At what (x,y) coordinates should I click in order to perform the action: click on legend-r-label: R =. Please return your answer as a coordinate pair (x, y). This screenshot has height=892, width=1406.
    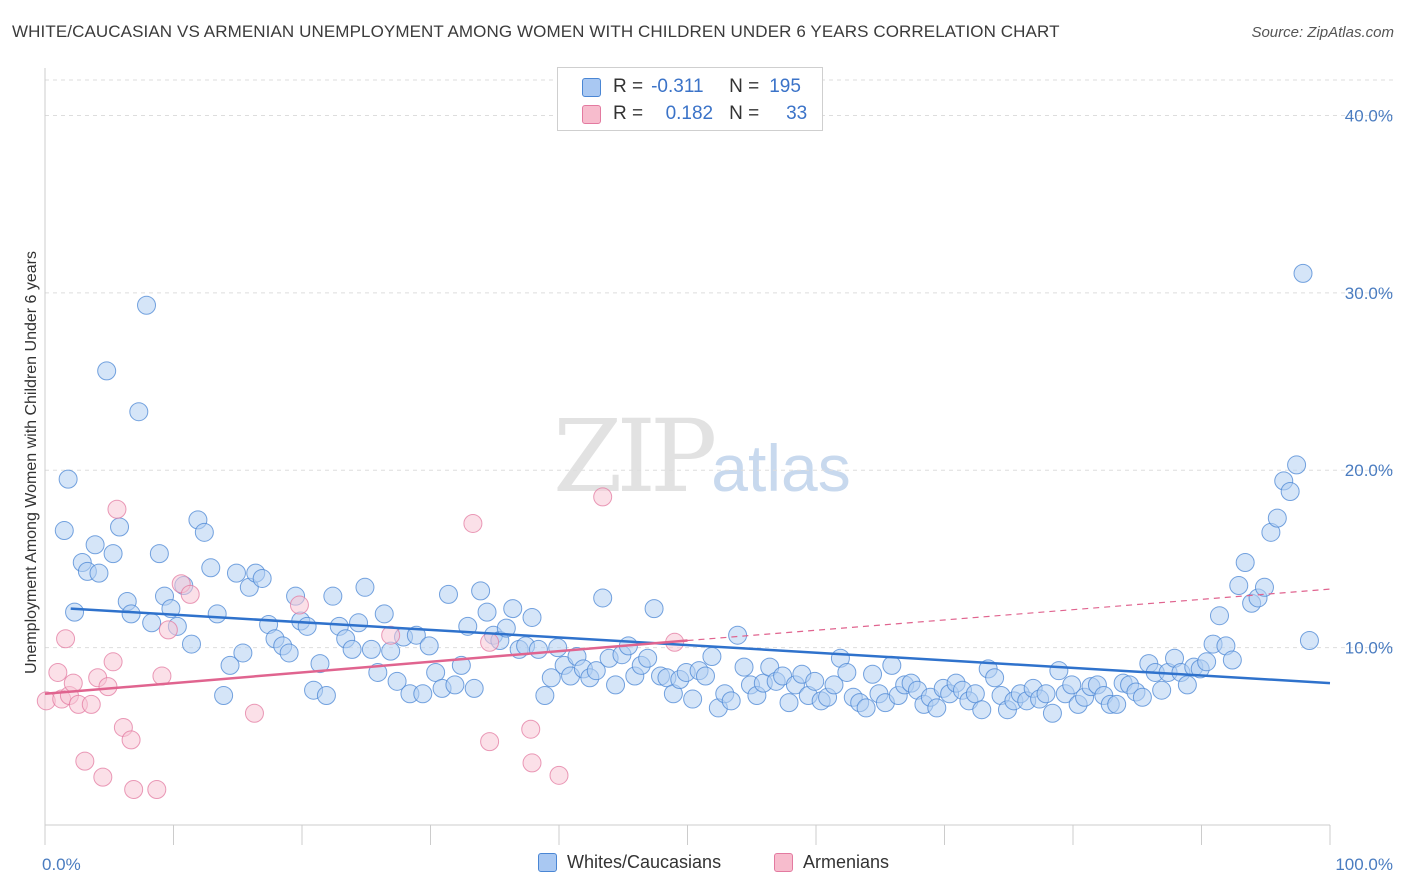
    Looking at the image, I should click on (628, 113).